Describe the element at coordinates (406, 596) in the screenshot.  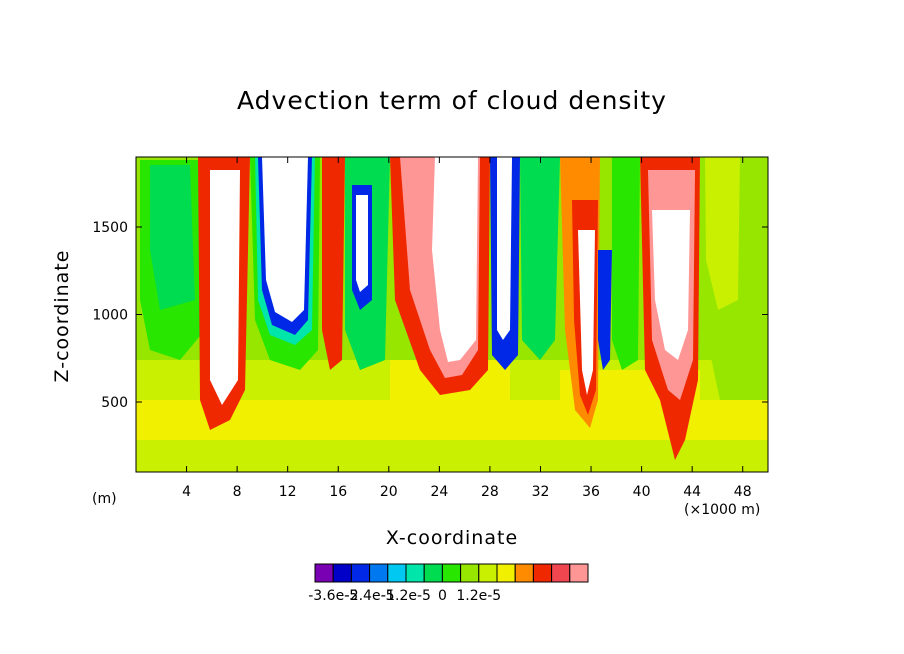
I see `colorbar-label: -1.2e-5` at that location.